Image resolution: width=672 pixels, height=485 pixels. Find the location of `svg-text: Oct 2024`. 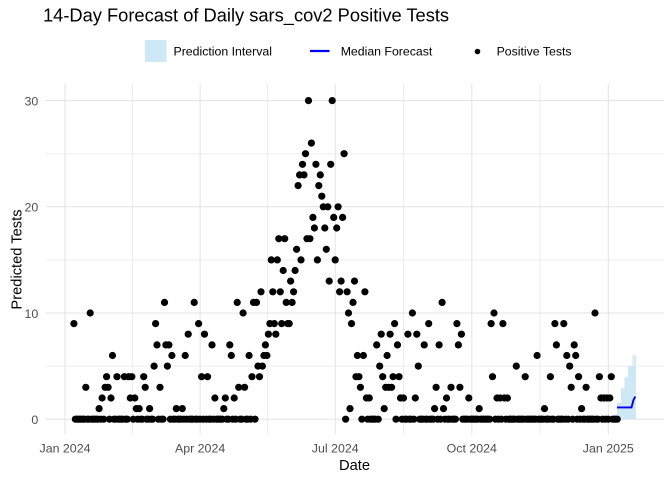

svg-text: Oct 2024 is located at coordinates (472, 448).